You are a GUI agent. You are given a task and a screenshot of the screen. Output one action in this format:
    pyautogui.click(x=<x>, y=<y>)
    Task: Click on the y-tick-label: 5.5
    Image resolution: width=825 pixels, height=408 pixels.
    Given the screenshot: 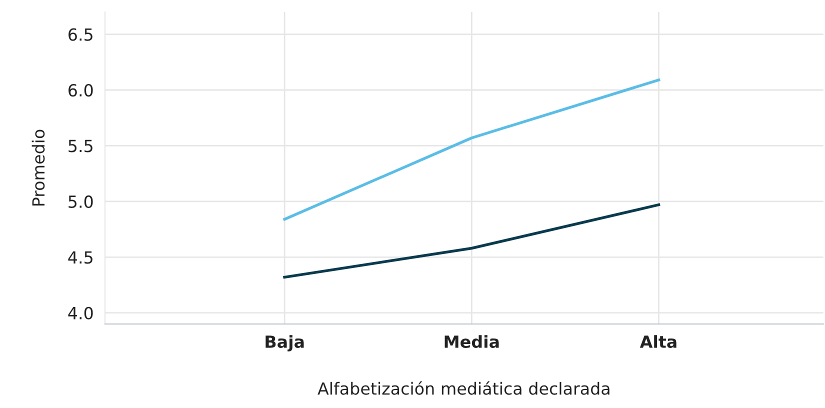 What is the action you would take?
    pyautogui.click(x=80, y=146)
    